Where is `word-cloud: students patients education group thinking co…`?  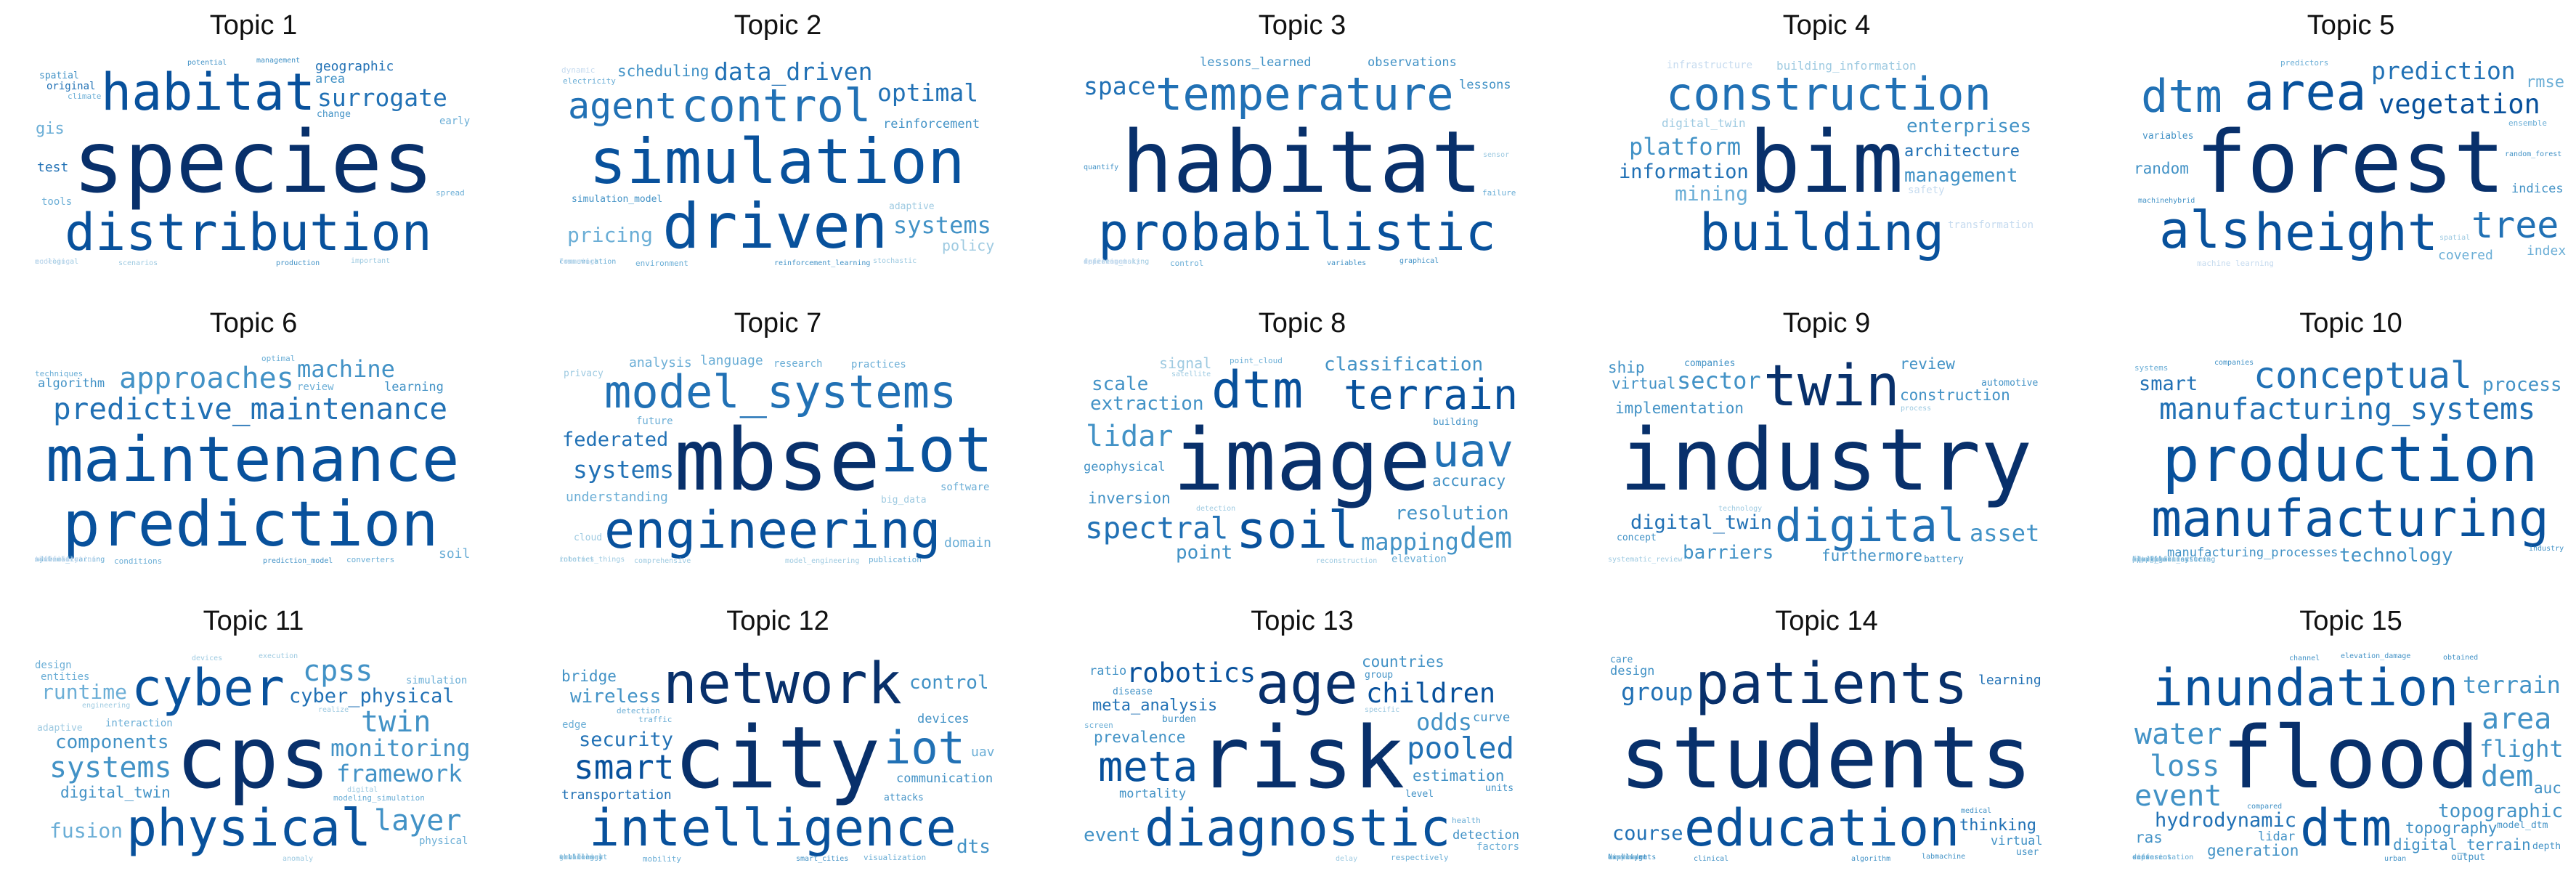
word-cloud: students patients education group thinking co… is located at coordinates (1826, 757).